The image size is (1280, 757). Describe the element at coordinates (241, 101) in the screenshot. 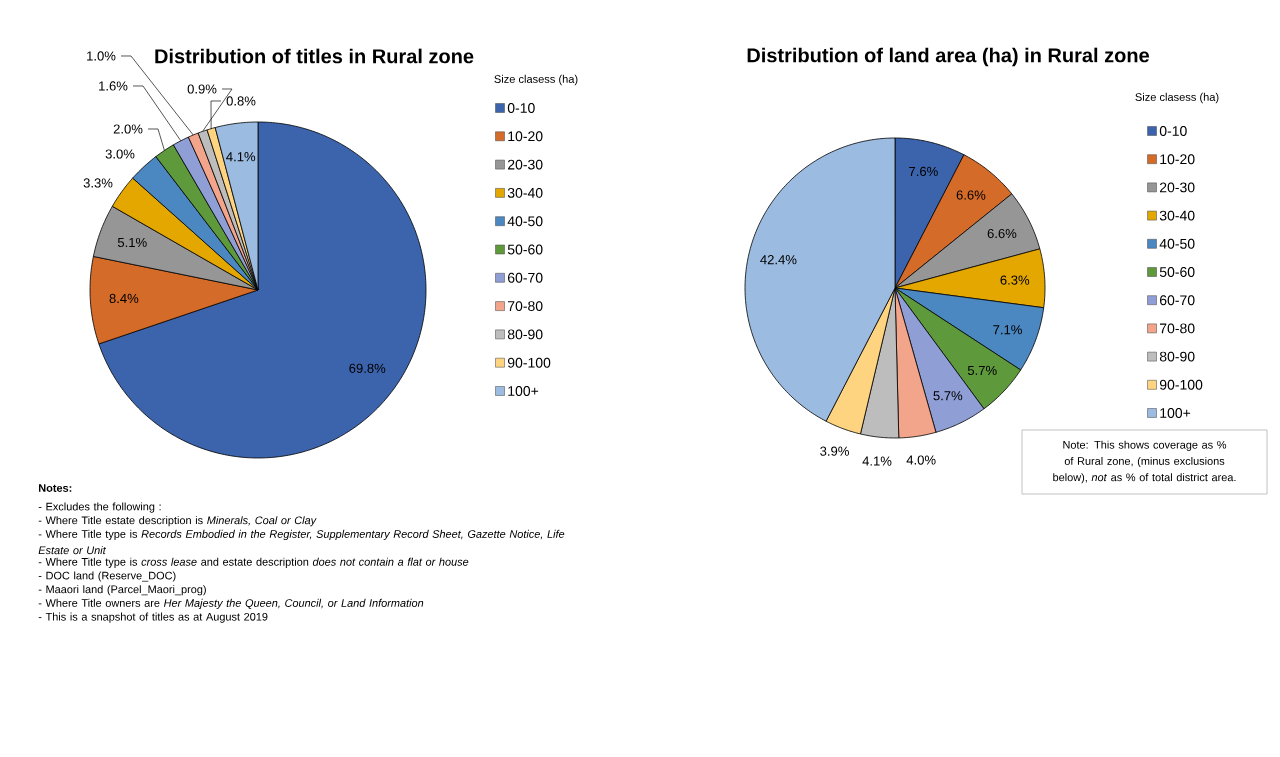

I see `data-label: 0.8%` at that location.